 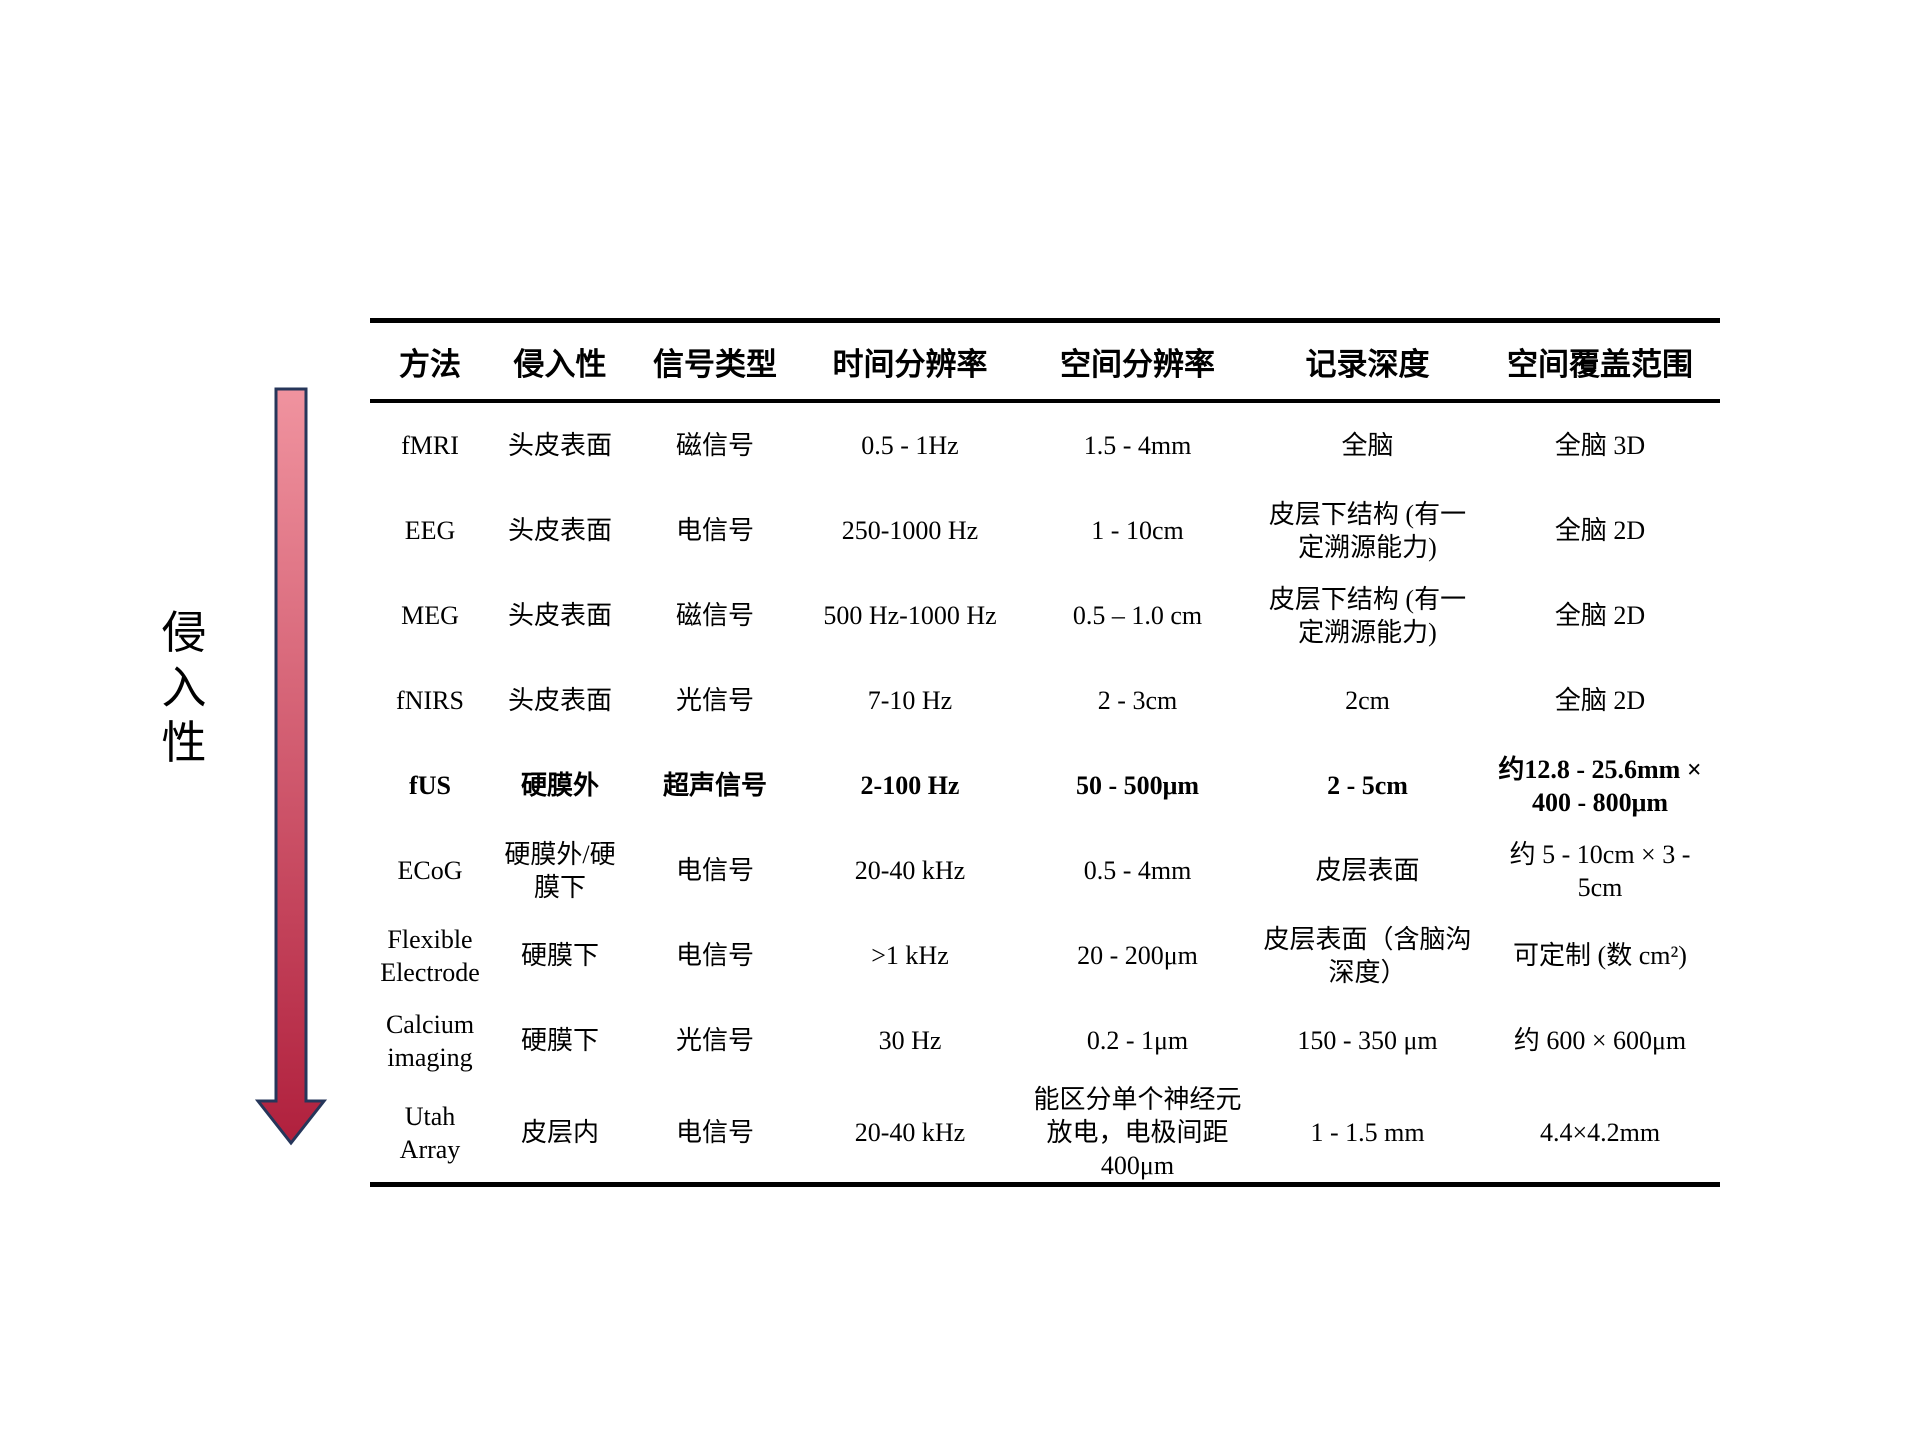 What do you see at coordinates (1137, 785) in the screenshot?
I see `table-cell: 50 - 500μm` at bounding box center [1137, 785].